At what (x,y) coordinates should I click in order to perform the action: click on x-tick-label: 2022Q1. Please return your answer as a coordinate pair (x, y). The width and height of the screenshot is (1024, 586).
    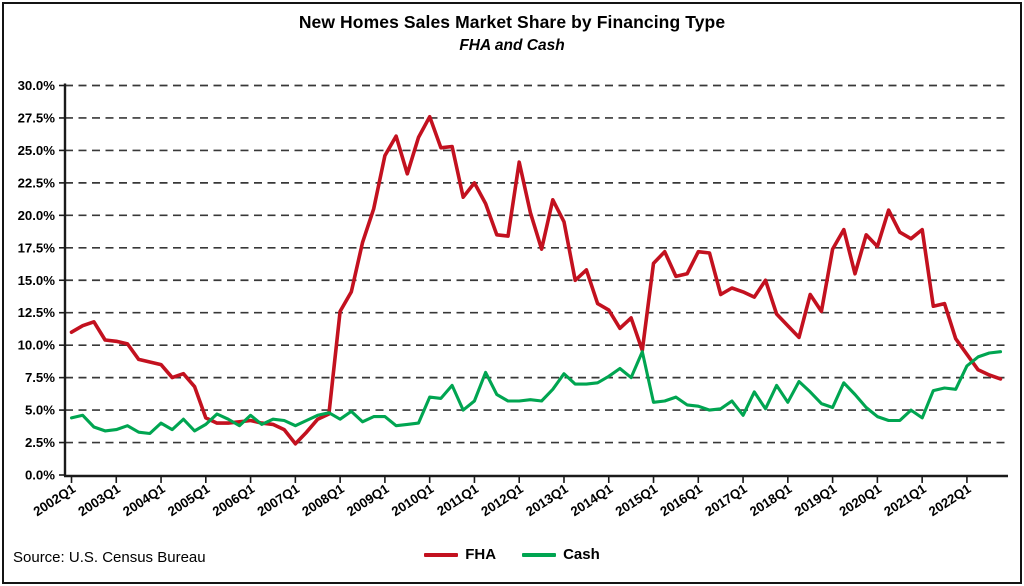
    Looking at the image, I should click on (950, 500).